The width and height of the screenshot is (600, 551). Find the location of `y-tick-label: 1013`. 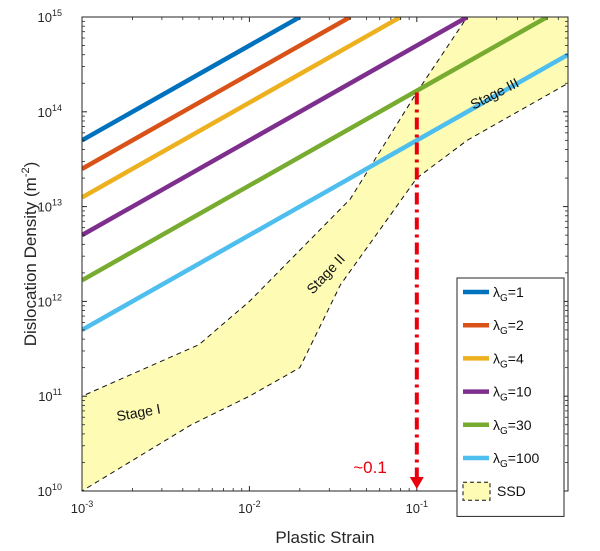

y-tick-label: 1013 is located at coordinates (50, 206).